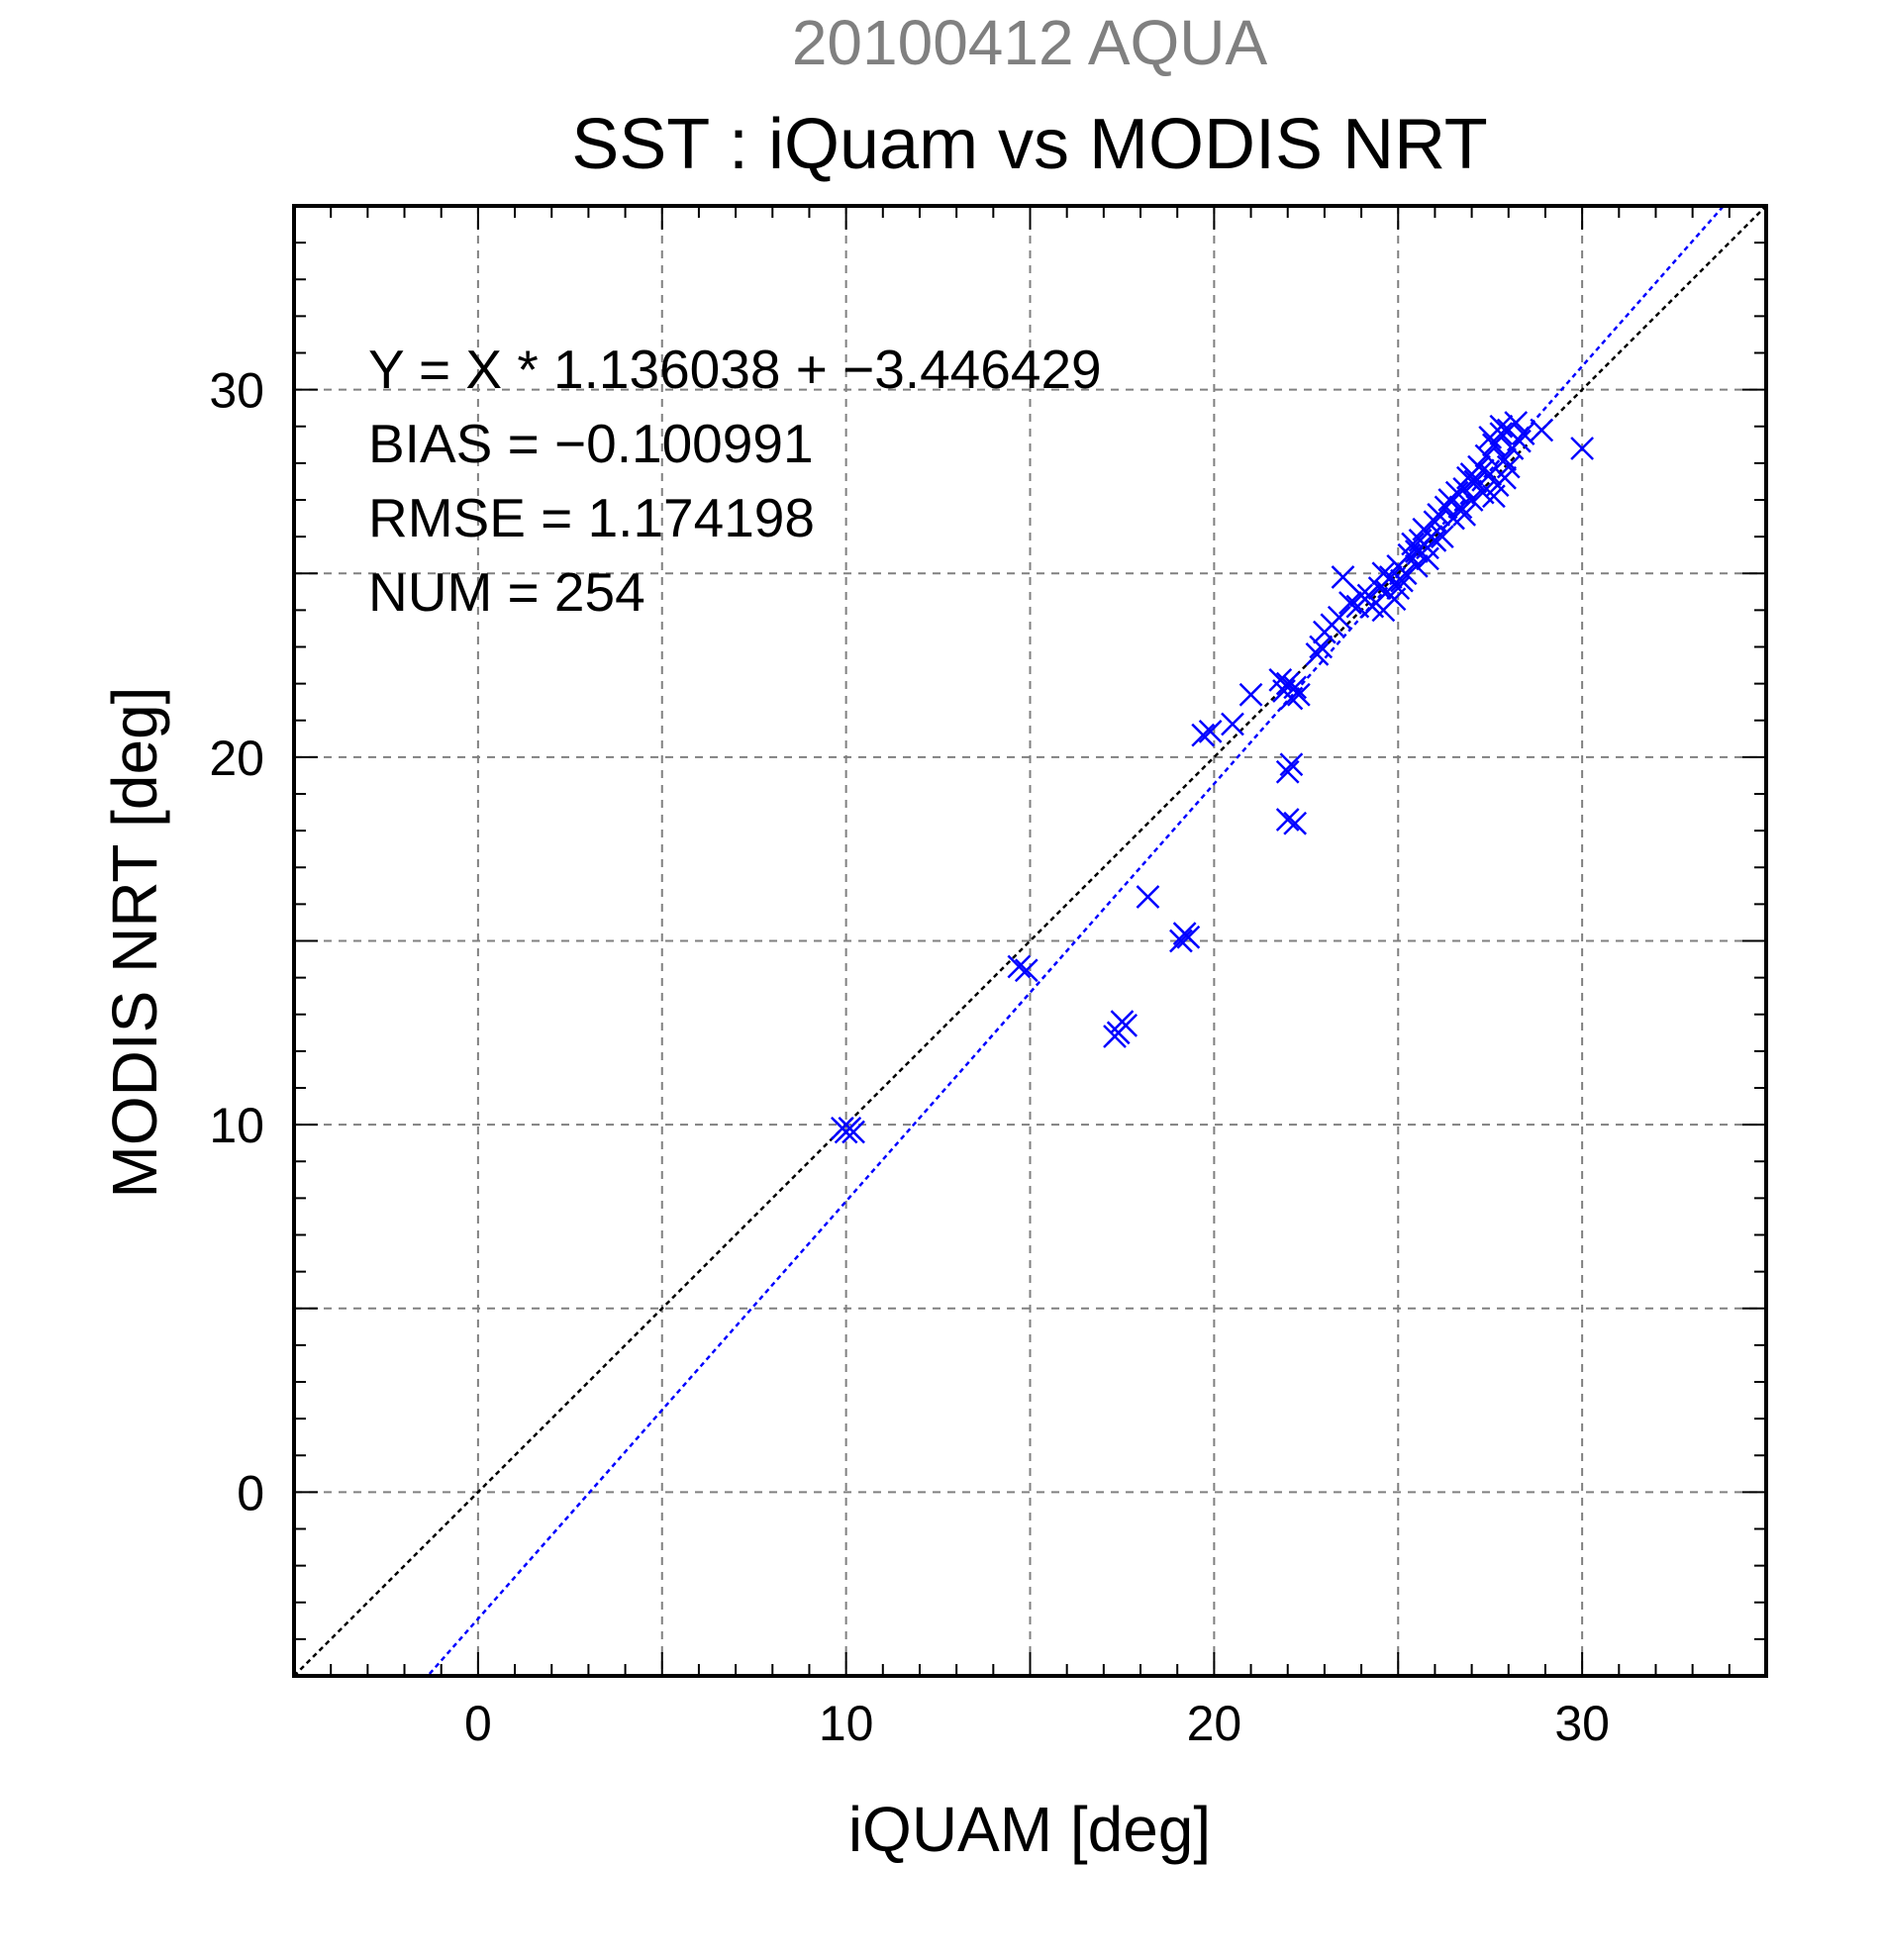 Image resolution: width=1881 pixels, height=1960 pixels. What do you see at coordinates (1215, 1723) in the screenshot?
I see `x-tick-label: 20` at bounding box center [1215, 1723].